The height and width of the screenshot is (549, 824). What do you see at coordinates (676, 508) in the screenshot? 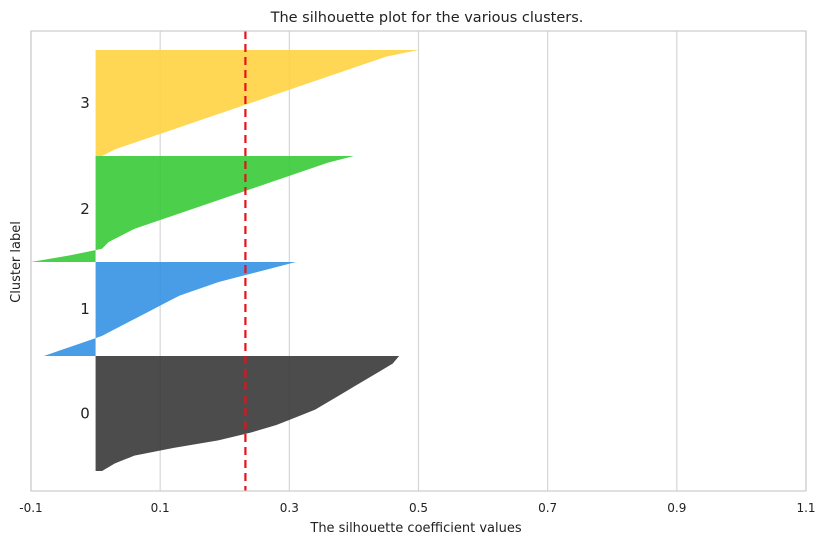
I see `x-tick-label-5: 0.9` at bounding box center [676, 508].